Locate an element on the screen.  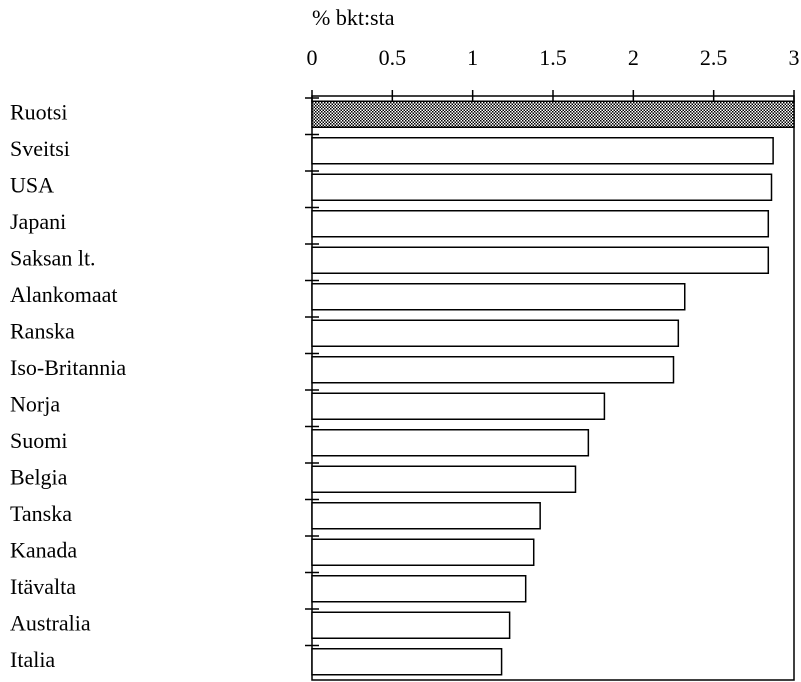
axis-label: % bkt:sta is located at coordinates (353, 17).